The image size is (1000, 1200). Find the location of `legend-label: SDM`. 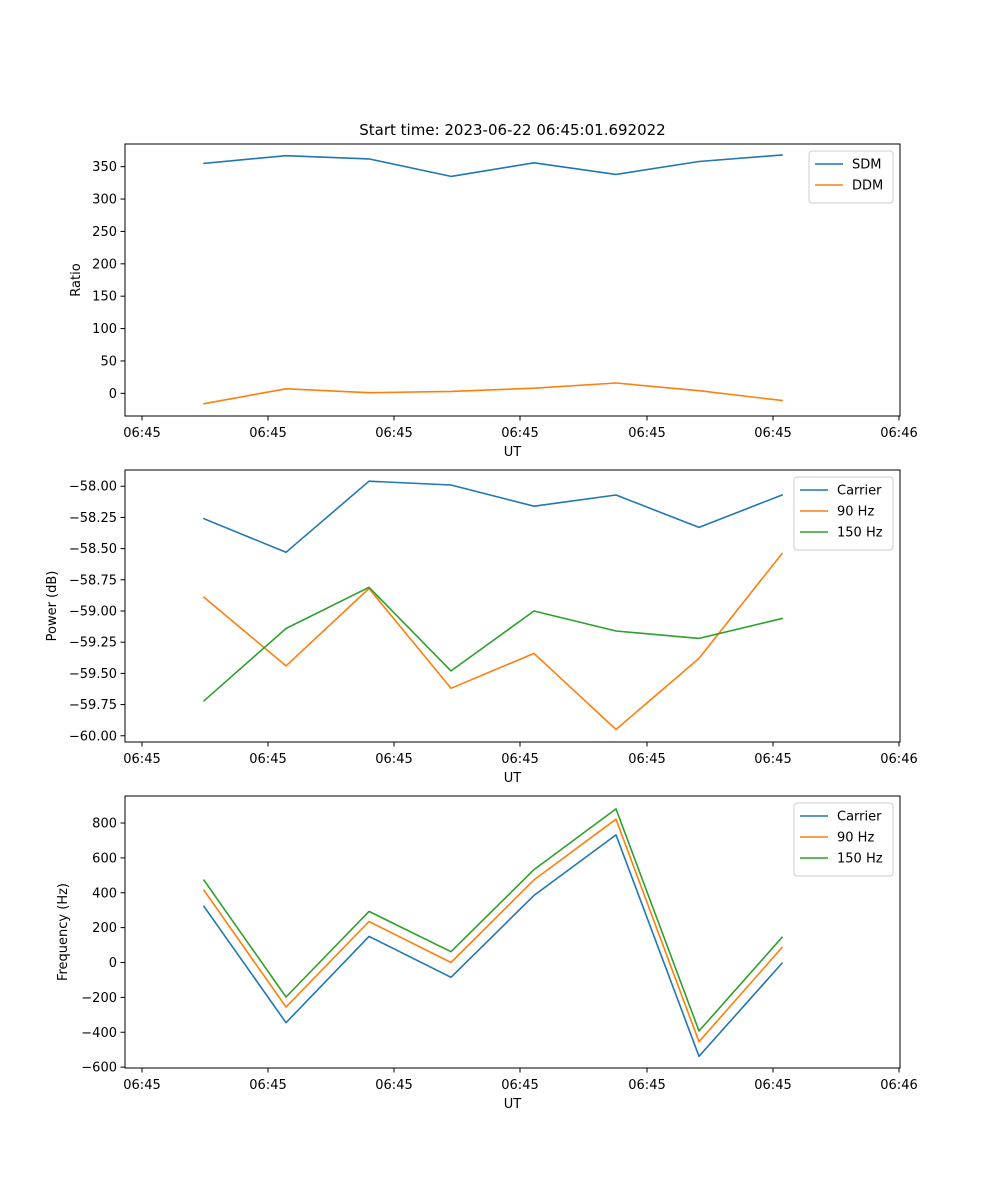

legend-label: SDM is located at coordinates (866, 165).